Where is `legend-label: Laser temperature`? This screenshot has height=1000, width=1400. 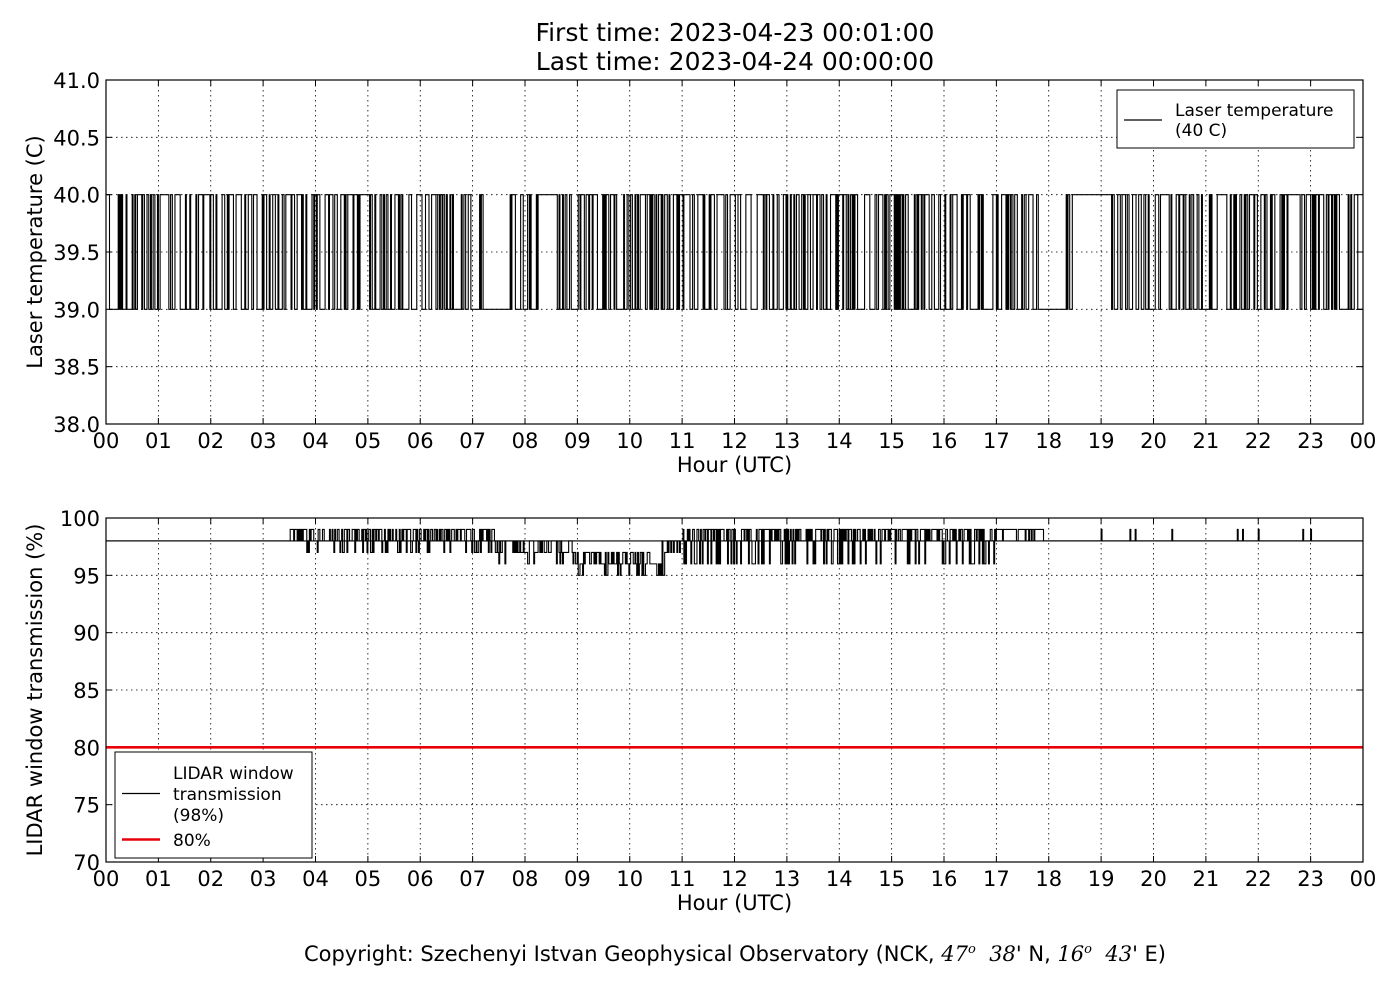 legend-label: Laser temperature is located at coordinates (1254, 111).